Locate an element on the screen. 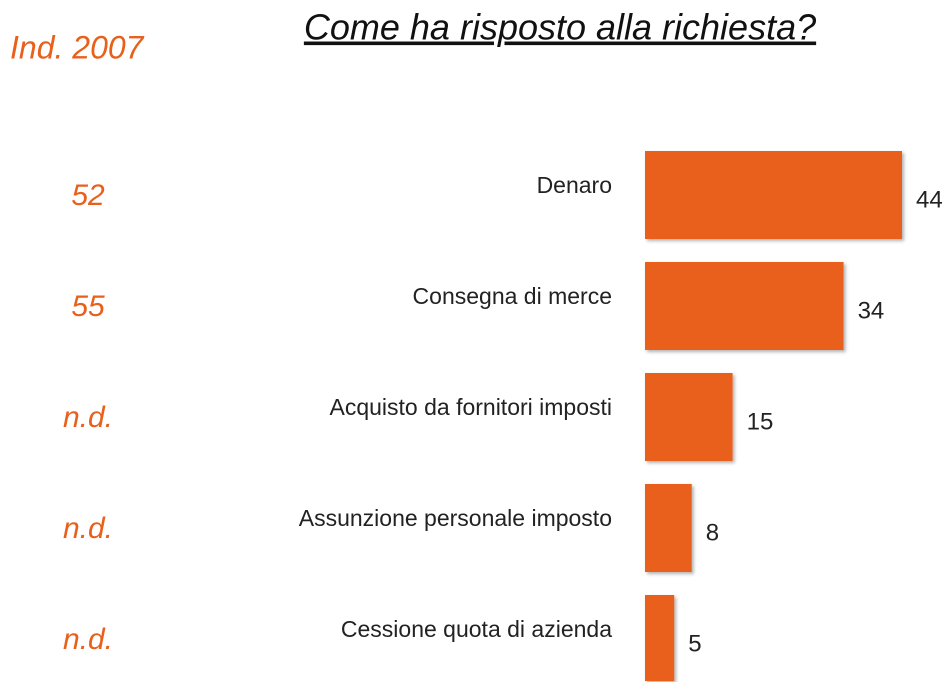 This screenshot has width=951, height=682. category-label: Denaro is located at coordinates (574, 185).